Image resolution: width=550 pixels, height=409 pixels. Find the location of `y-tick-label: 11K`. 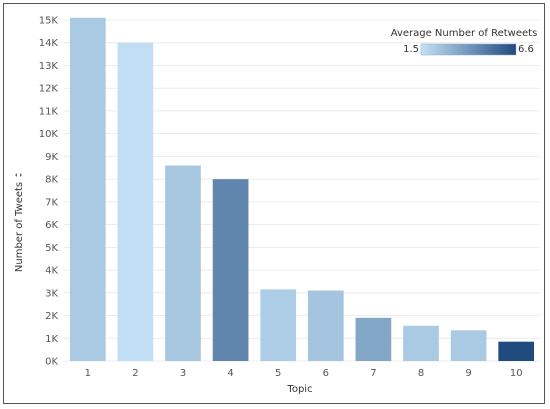

y-tick-label: 11K is located at coordinates (49, 111).